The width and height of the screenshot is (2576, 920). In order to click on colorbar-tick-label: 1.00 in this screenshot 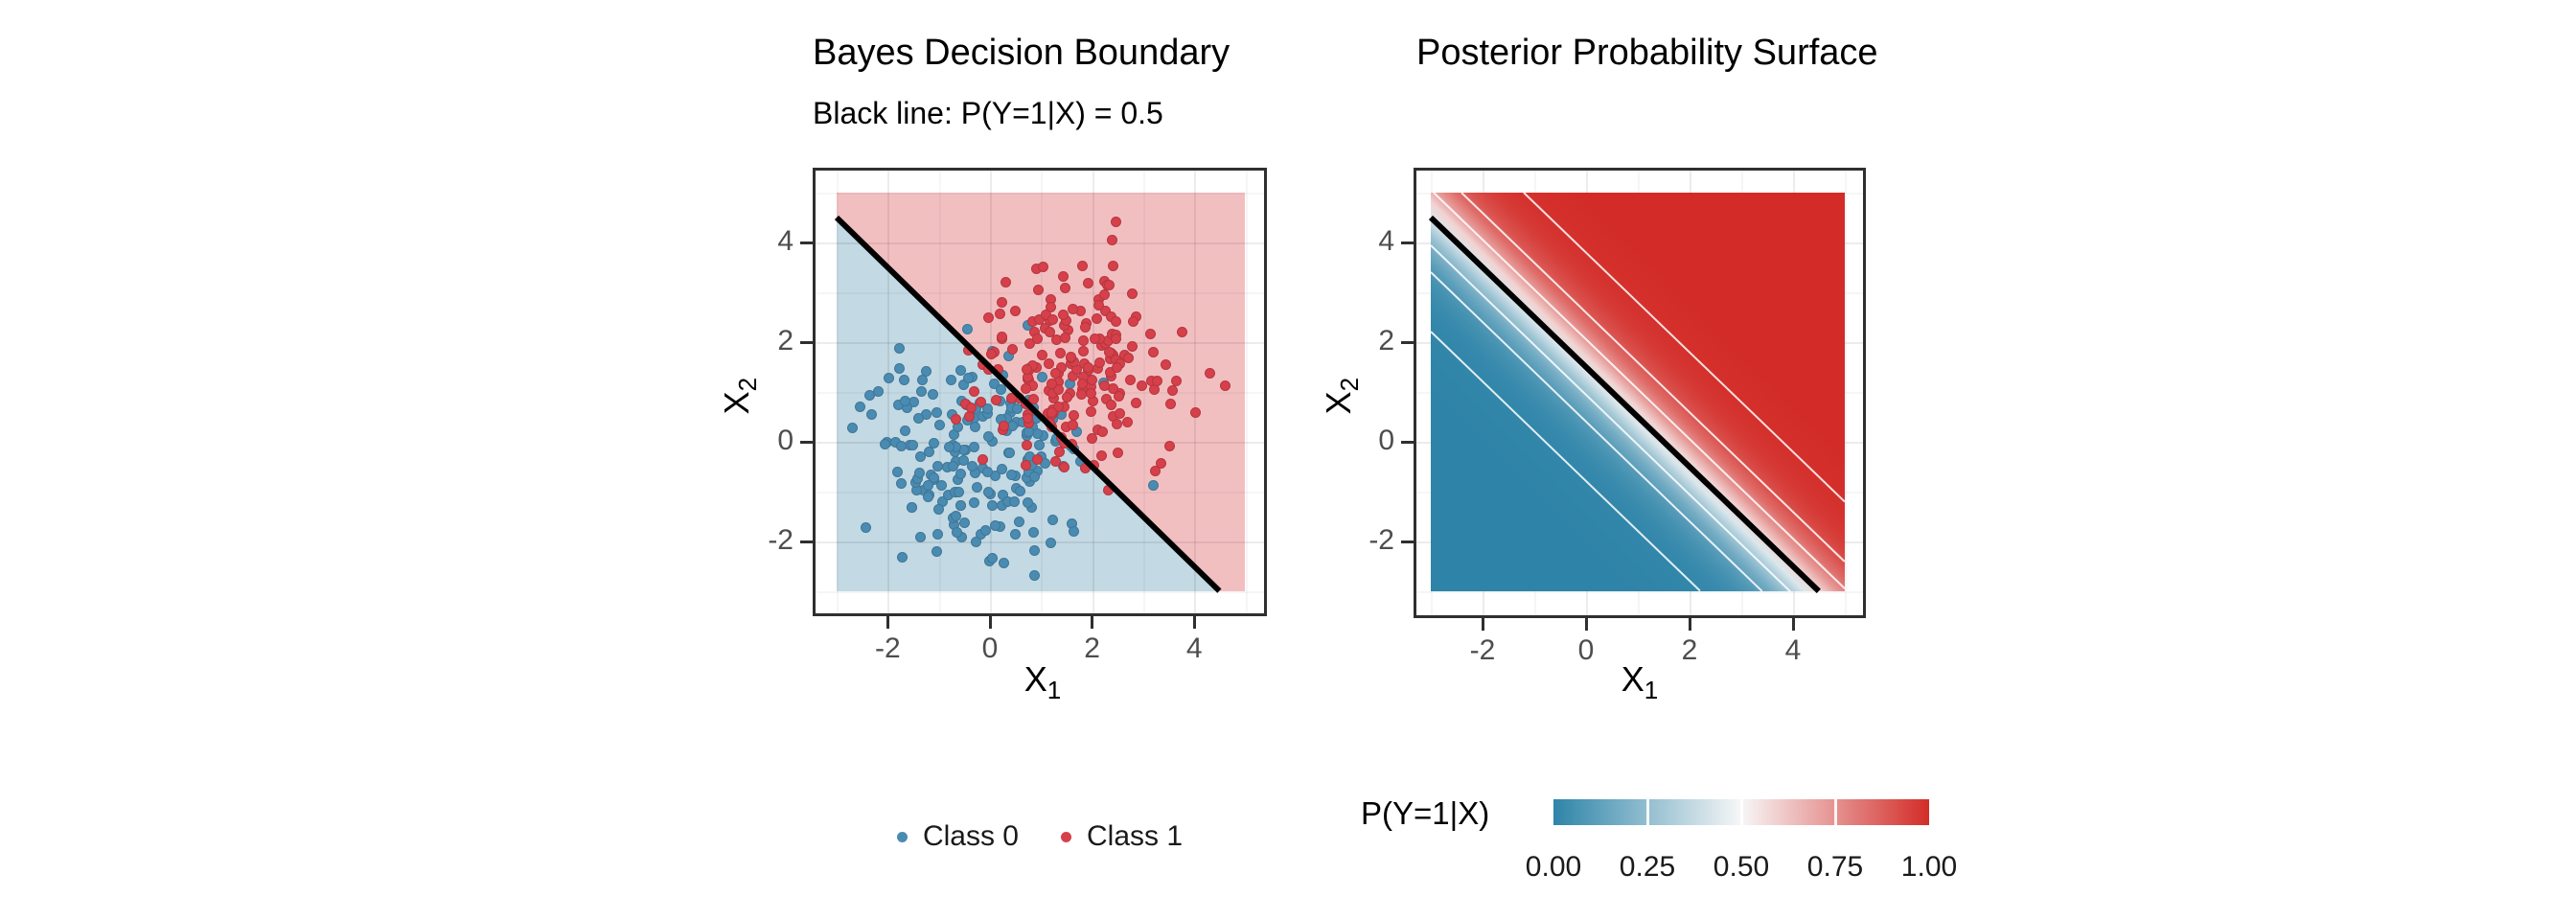, I will do `click(1929, 867)`.